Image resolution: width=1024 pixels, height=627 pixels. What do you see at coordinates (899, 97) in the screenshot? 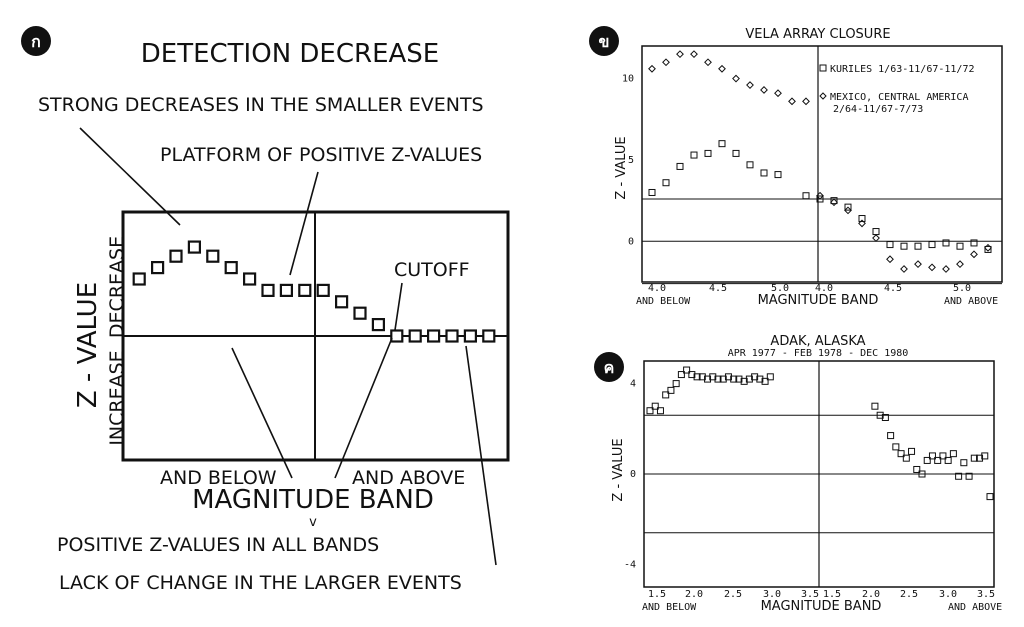
I see `legend-mexico-line1: MEXICO, CENTRAL AMERICA` at bounding box center [899, 97].